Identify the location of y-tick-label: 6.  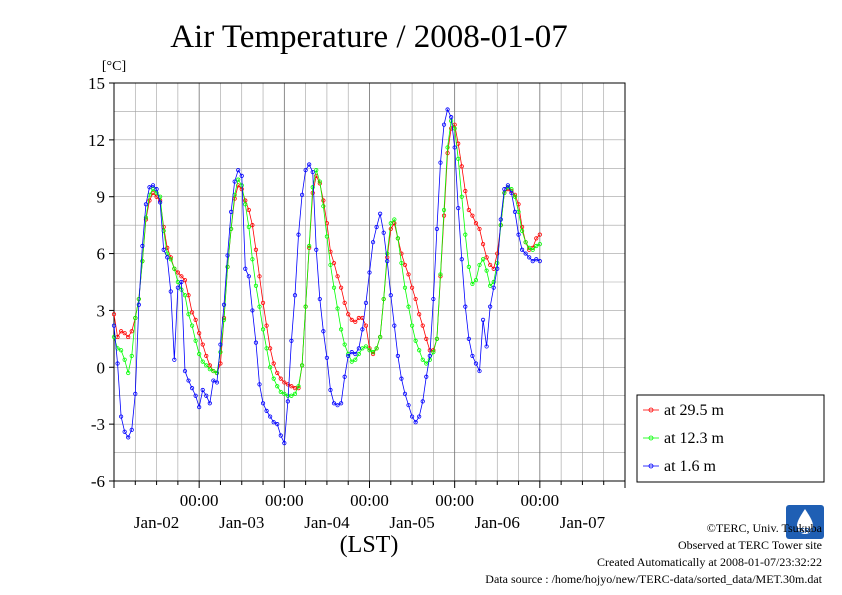
(101, 254).